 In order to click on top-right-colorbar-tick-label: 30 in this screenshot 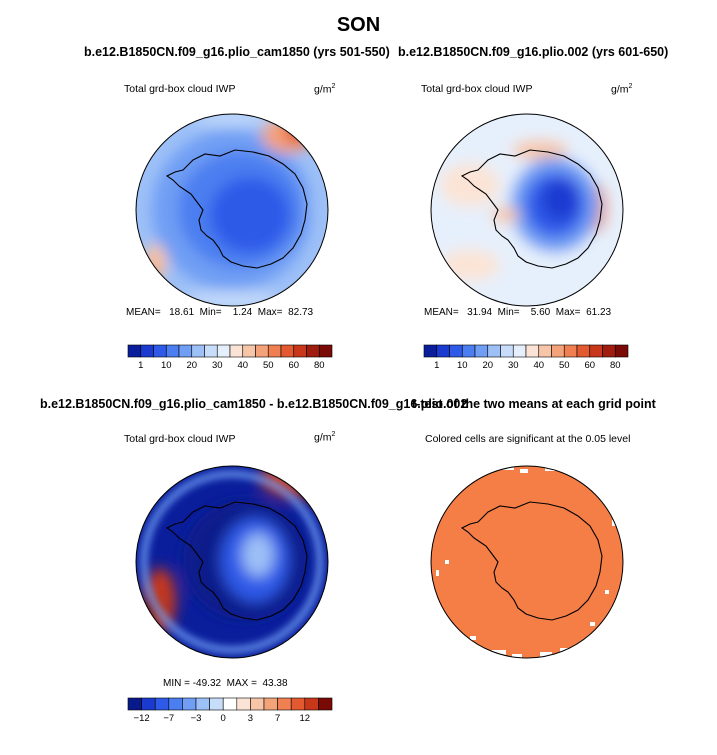, I will do `click(513, 365)`.